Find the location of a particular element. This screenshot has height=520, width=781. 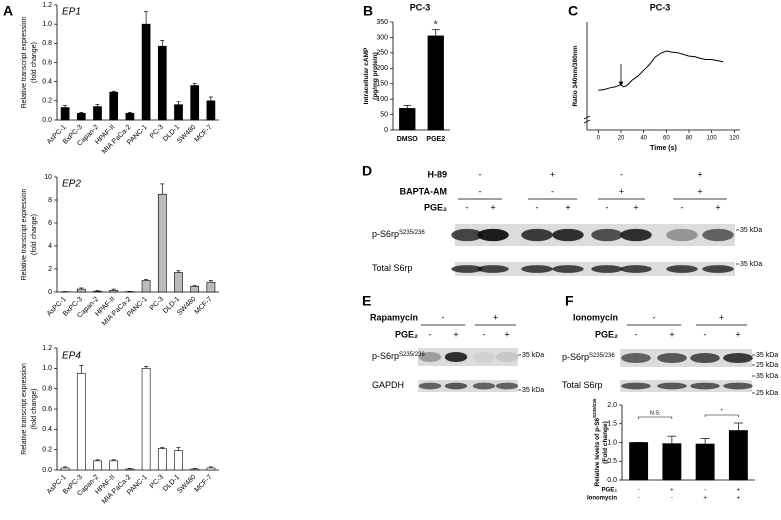

y-tick-label: 1.5 is located at coordinates (612, 424).